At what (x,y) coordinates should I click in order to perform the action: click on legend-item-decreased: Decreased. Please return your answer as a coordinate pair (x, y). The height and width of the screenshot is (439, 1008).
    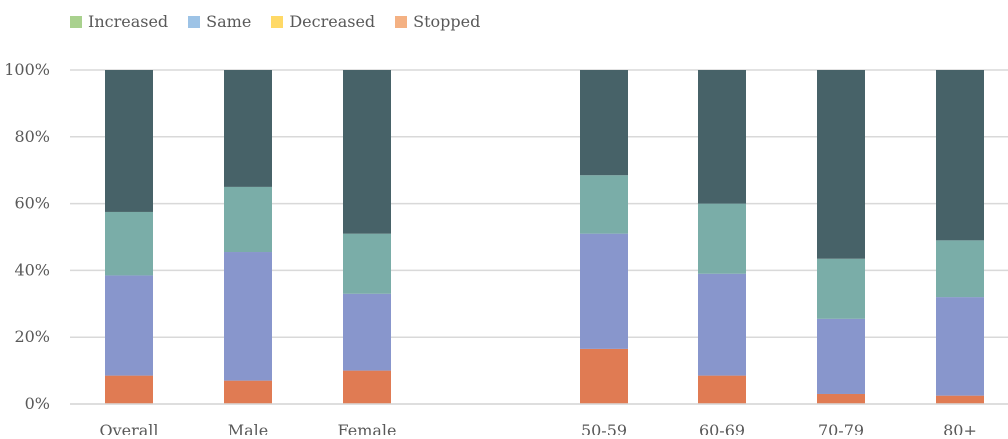
    Looking at the image, I should click on (323, 21).